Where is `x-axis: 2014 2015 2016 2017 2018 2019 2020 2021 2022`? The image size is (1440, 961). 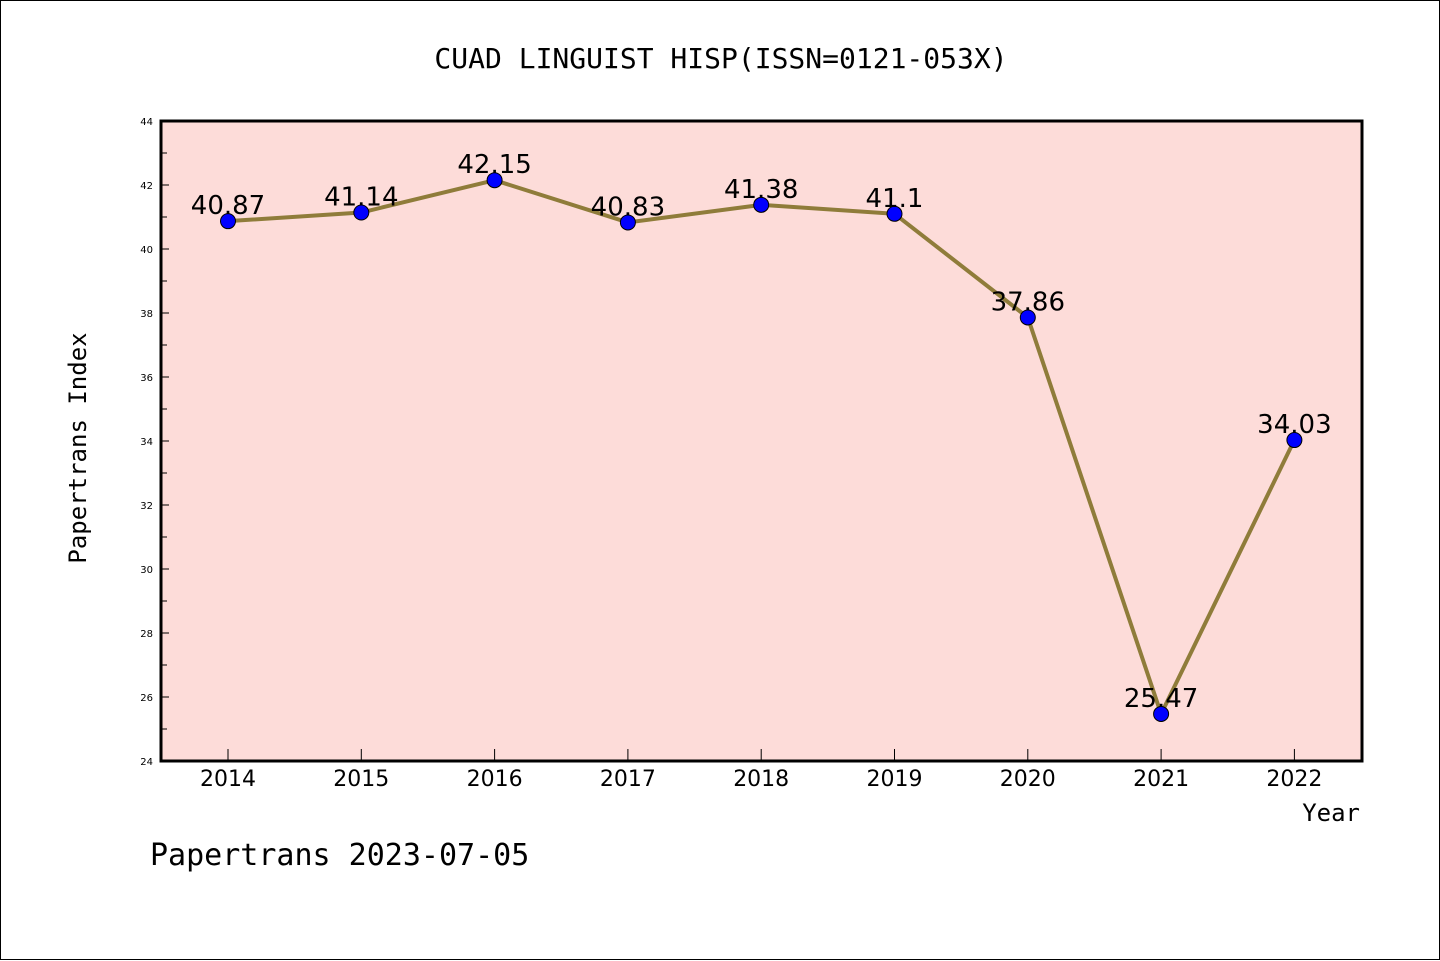 x-axis: 2014 2015 2016 2017 2018 2019 2020 2021 2022 is located at coordinates (761, 770).